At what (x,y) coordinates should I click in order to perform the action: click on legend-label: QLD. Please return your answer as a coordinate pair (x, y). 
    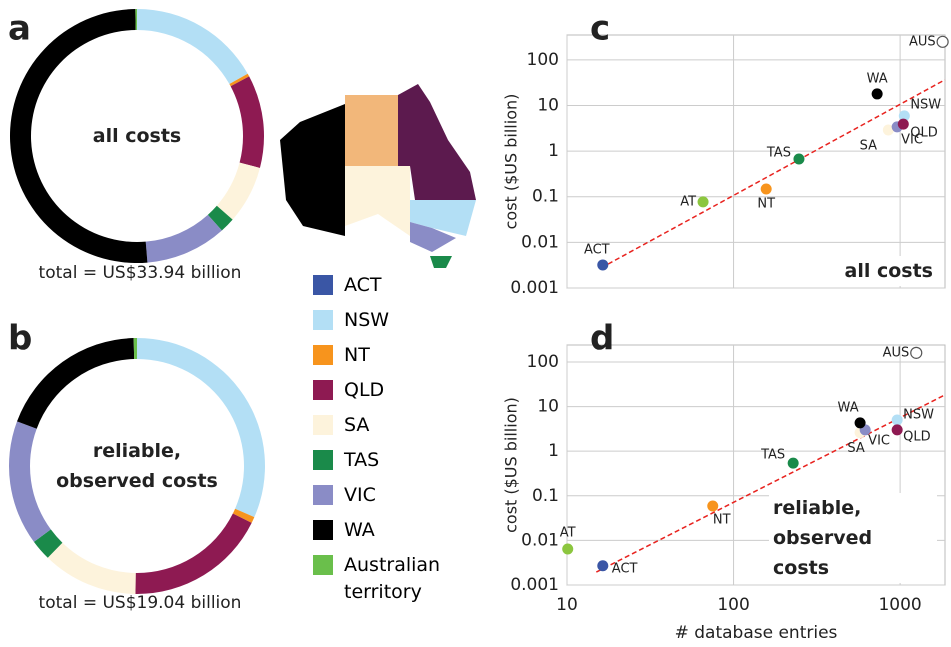
    Looking at the image, I should click on (364, 390).